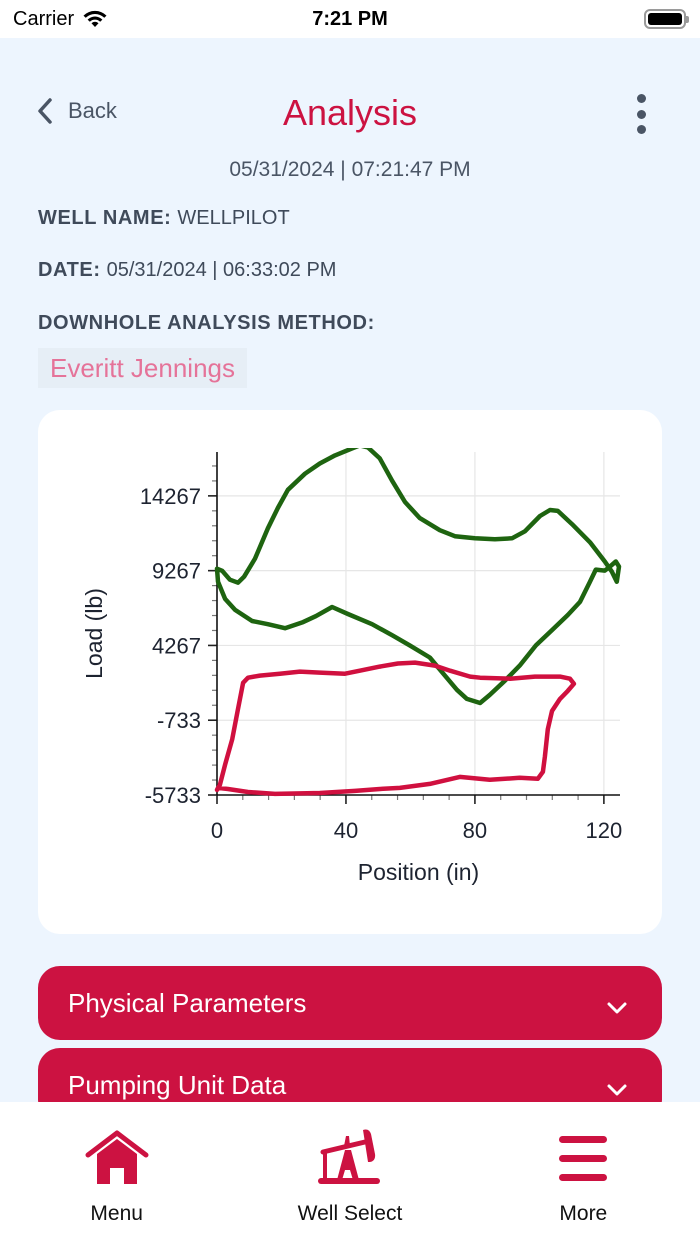 The width and height of the screenshot is (700, 1244). What do you see at coordinates (173, 795) in the screenshot?
I see `svg-text: -5733` at bounding box center [173, 795].